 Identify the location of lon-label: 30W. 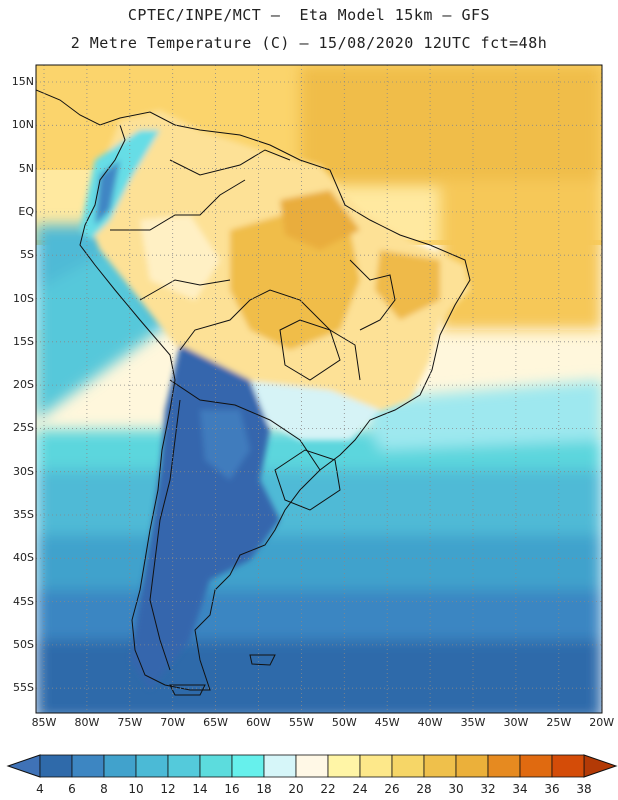
(516, 722).